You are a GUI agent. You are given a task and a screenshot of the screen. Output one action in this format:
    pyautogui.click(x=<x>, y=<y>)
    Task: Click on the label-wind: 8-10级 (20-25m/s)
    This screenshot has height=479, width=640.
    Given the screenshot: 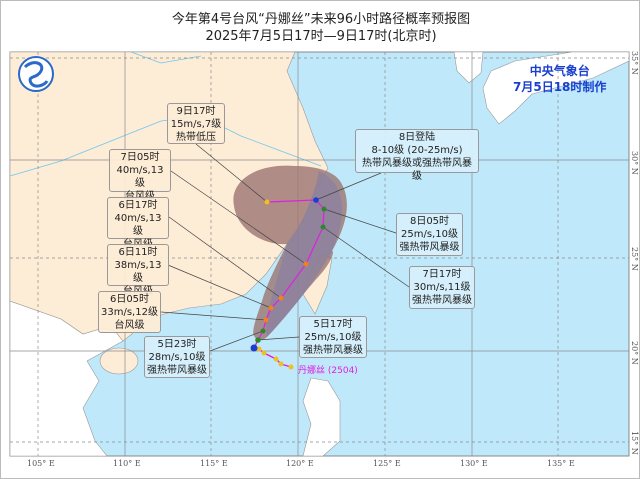 What is the action you would take?
    pyautogui.click(x=417, y=150)
    